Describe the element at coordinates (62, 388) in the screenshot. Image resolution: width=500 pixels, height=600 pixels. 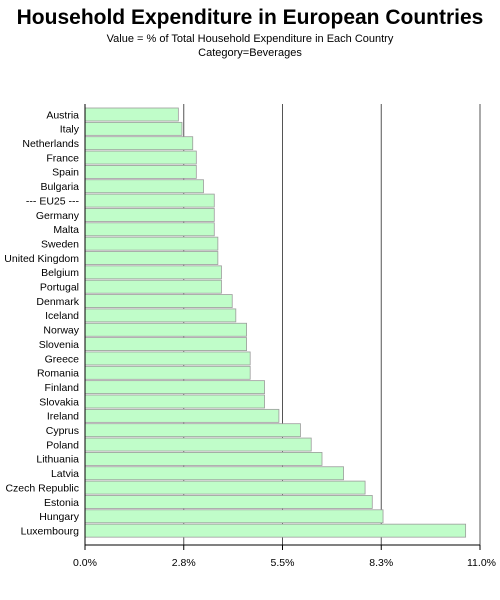
I see `category-label: Finland` at that location.